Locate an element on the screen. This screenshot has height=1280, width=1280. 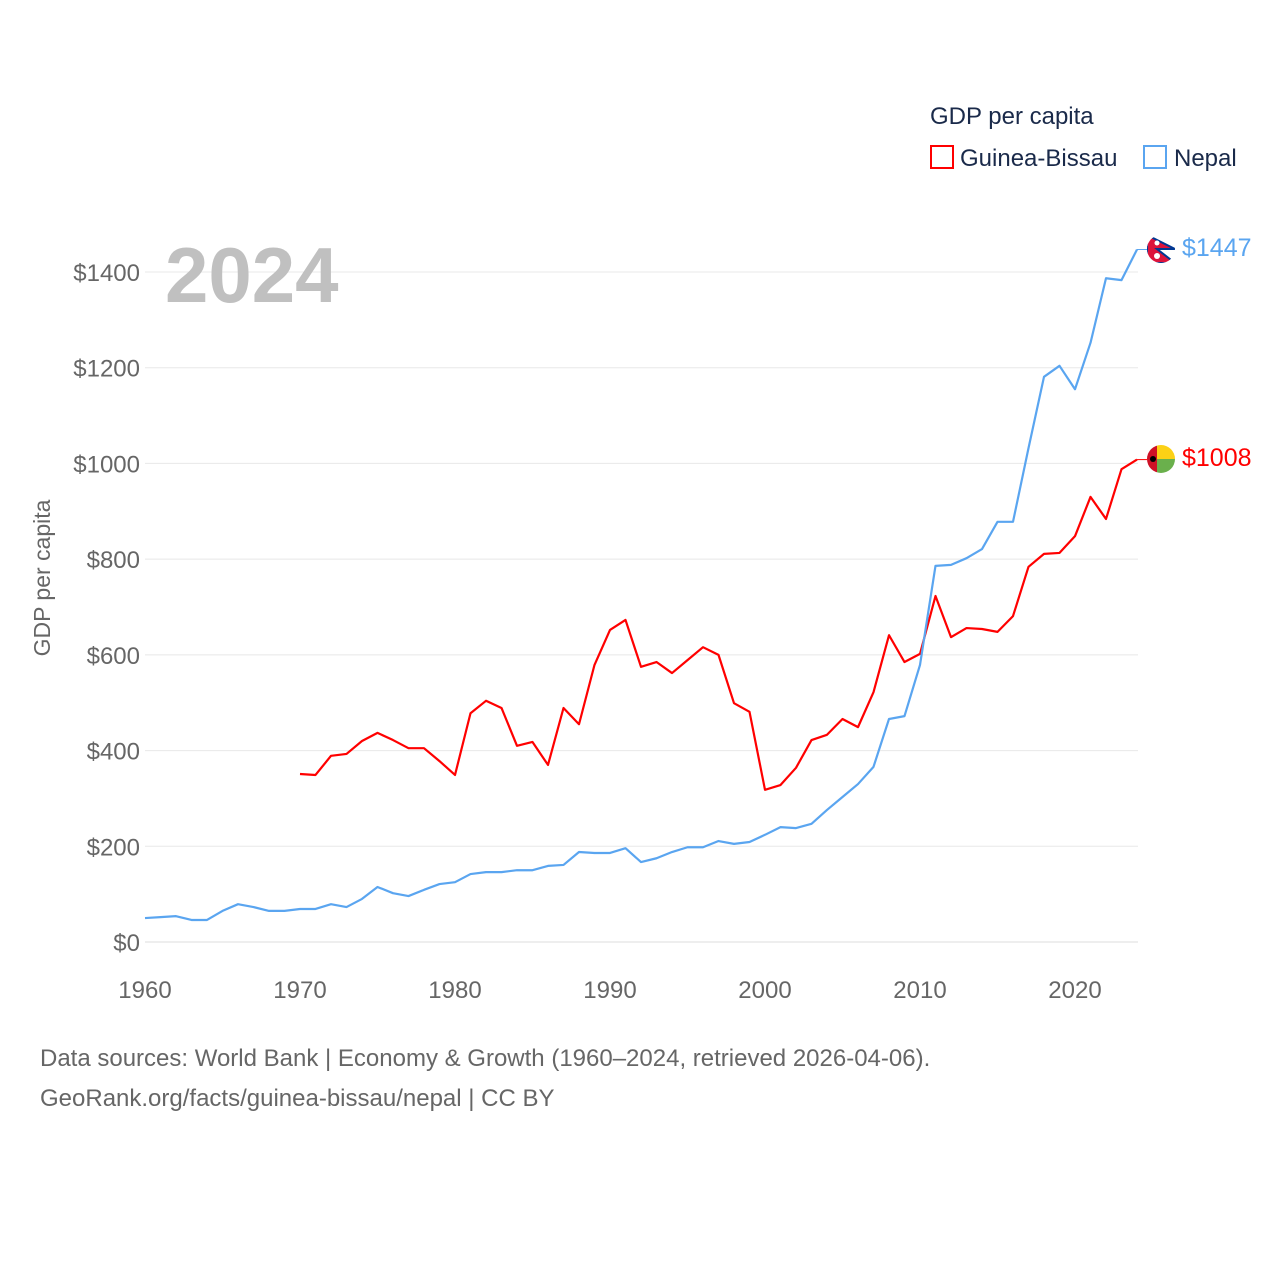
nepal-flag-icon is located at coordinates (1161, 249).